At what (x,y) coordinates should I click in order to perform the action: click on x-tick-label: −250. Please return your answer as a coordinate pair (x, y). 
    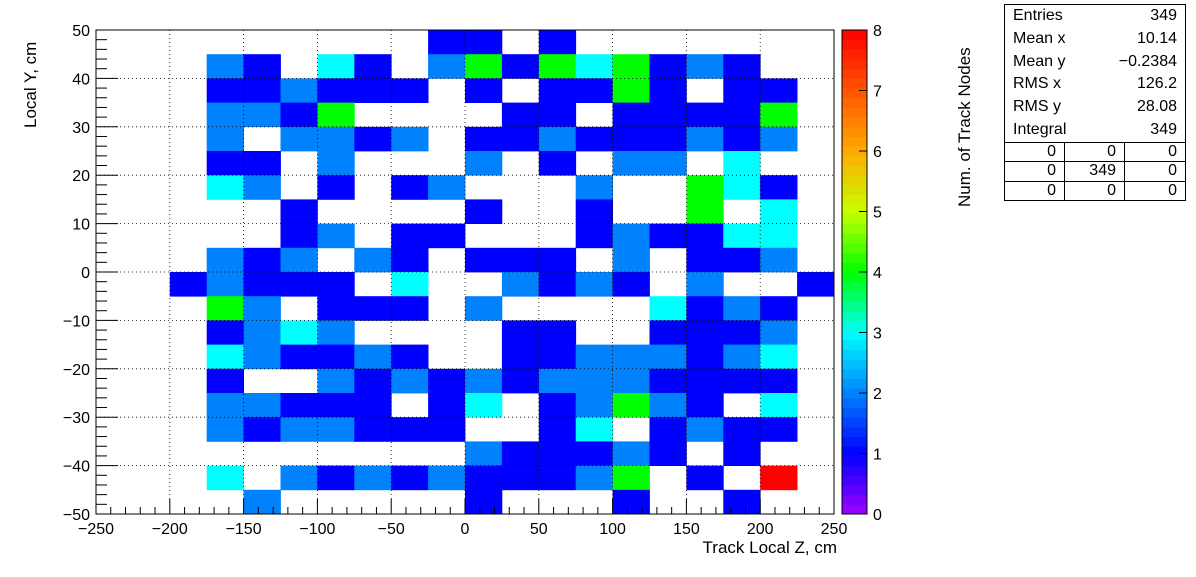
    Looking at the image, I should click on (96, 529).